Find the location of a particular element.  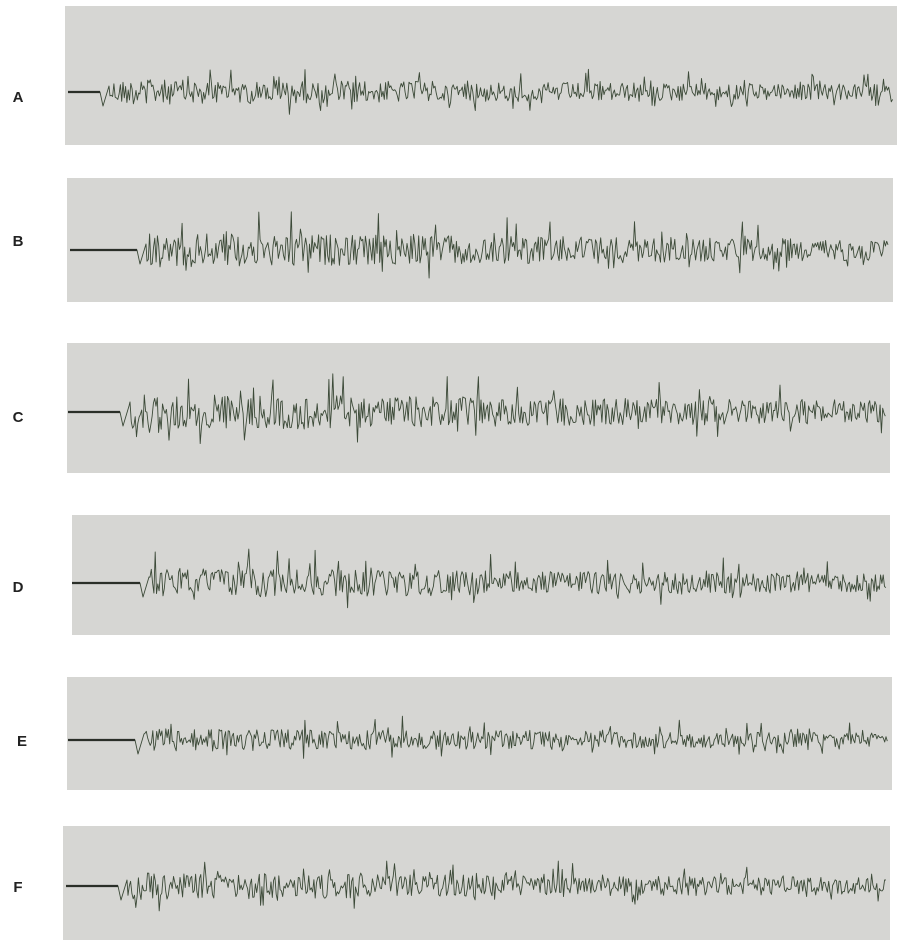

panel-label: E is located at coordinates (22, 741).